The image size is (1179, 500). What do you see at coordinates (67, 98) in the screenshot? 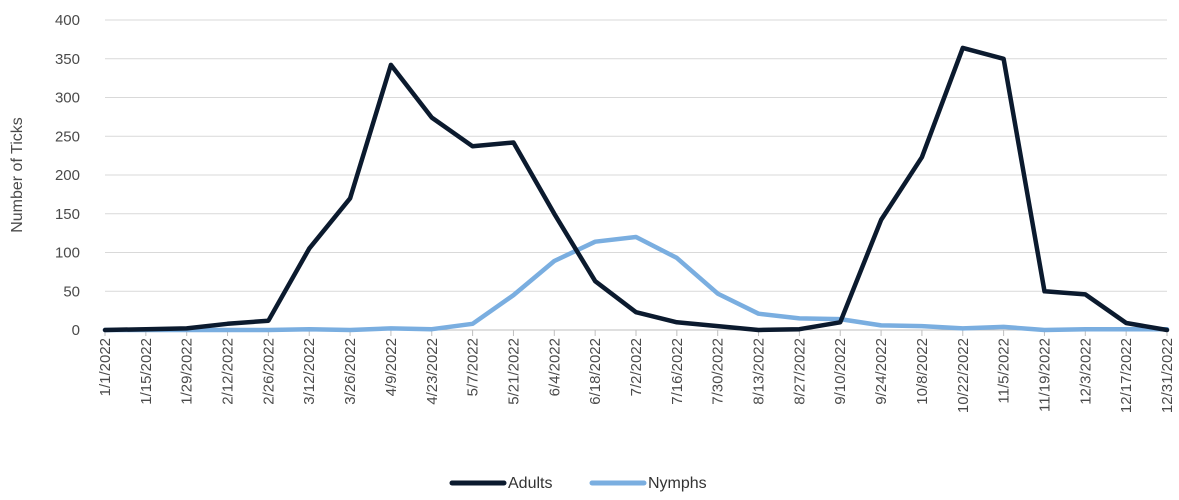
I see `y-tick-label: 300` at bounding box center [67, 98].